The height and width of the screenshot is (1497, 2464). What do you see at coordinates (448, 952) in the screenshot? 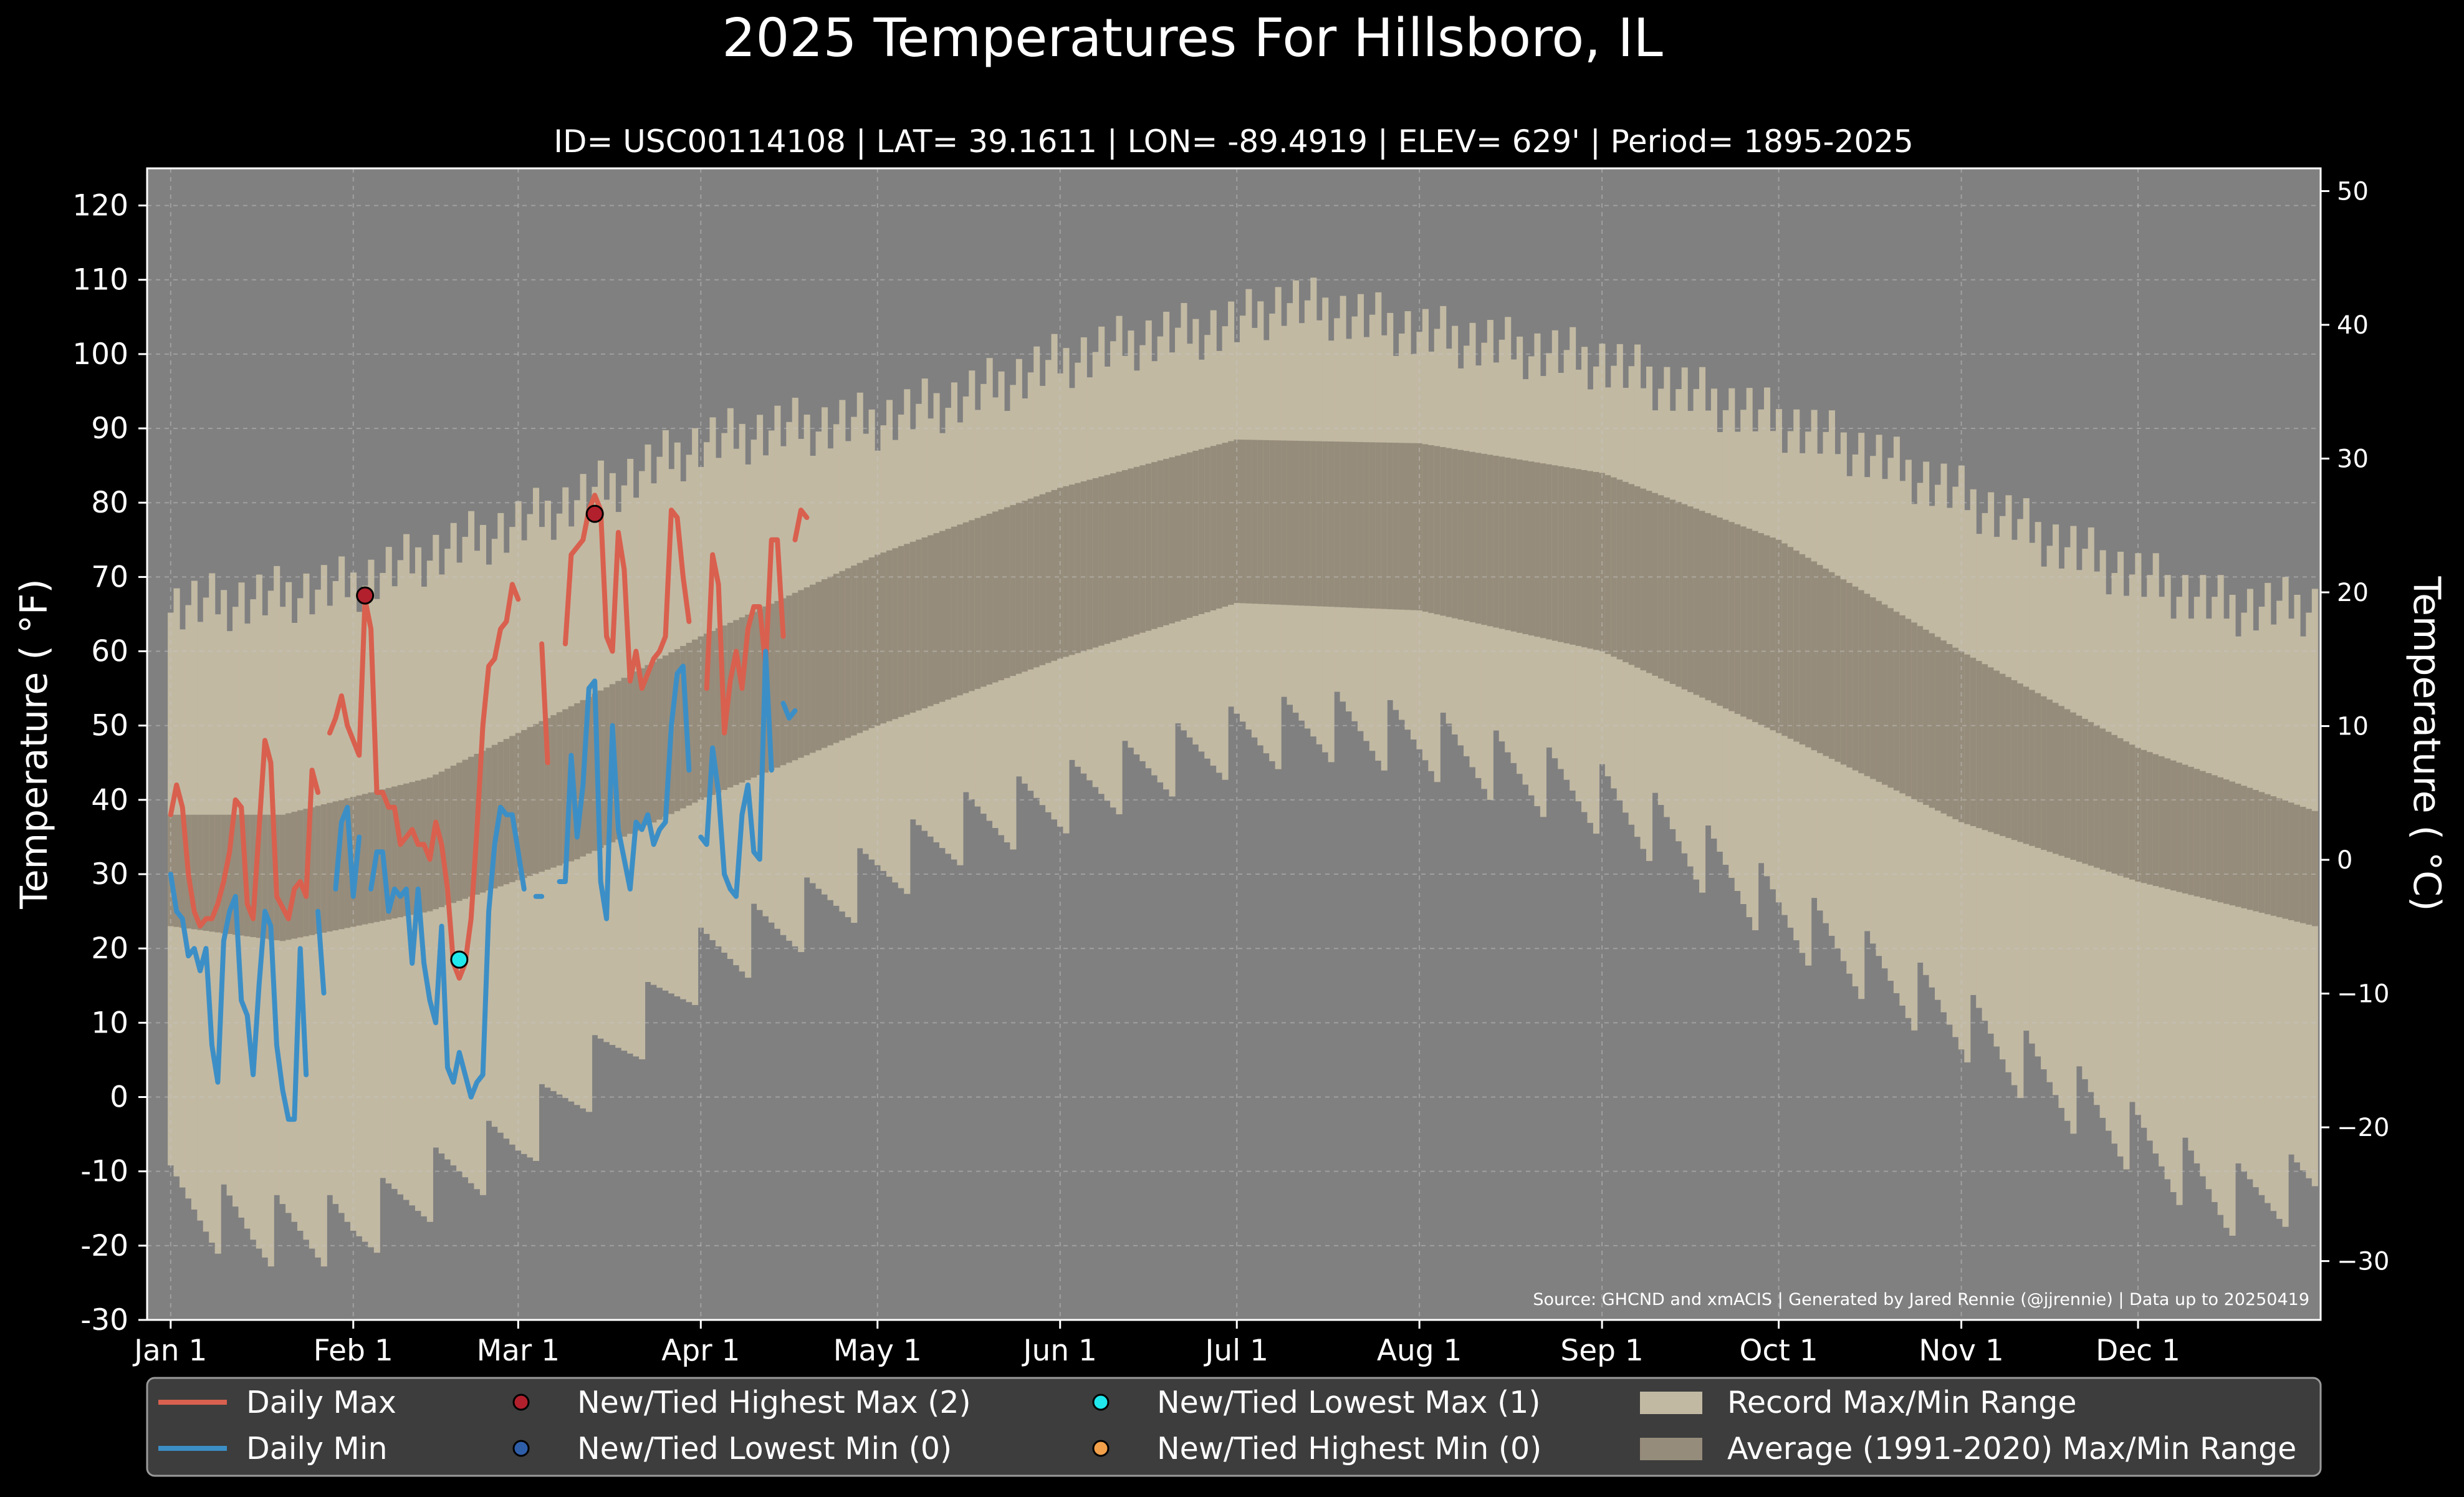
I see `series-line-daily-min` at bounding box center [448, 952].